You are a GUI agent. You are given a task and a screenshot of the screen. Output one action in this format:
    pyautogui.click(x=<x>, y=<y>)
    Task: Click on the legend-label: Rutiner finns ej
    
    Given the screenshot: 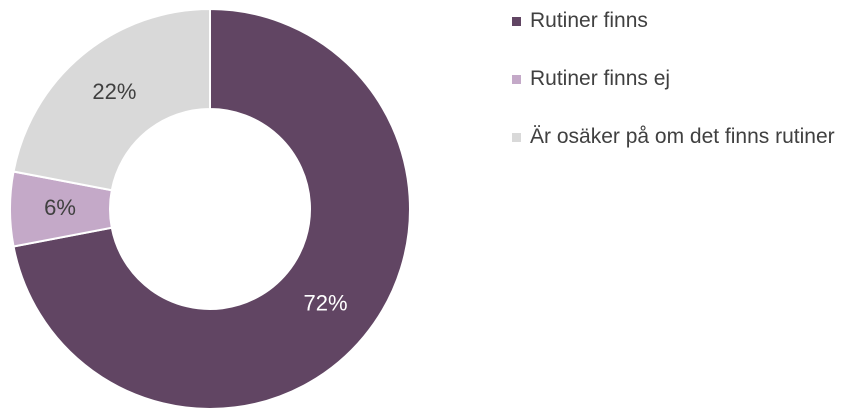 What is the action you would take?
    pyautogui.click(x=600, y=78)
    